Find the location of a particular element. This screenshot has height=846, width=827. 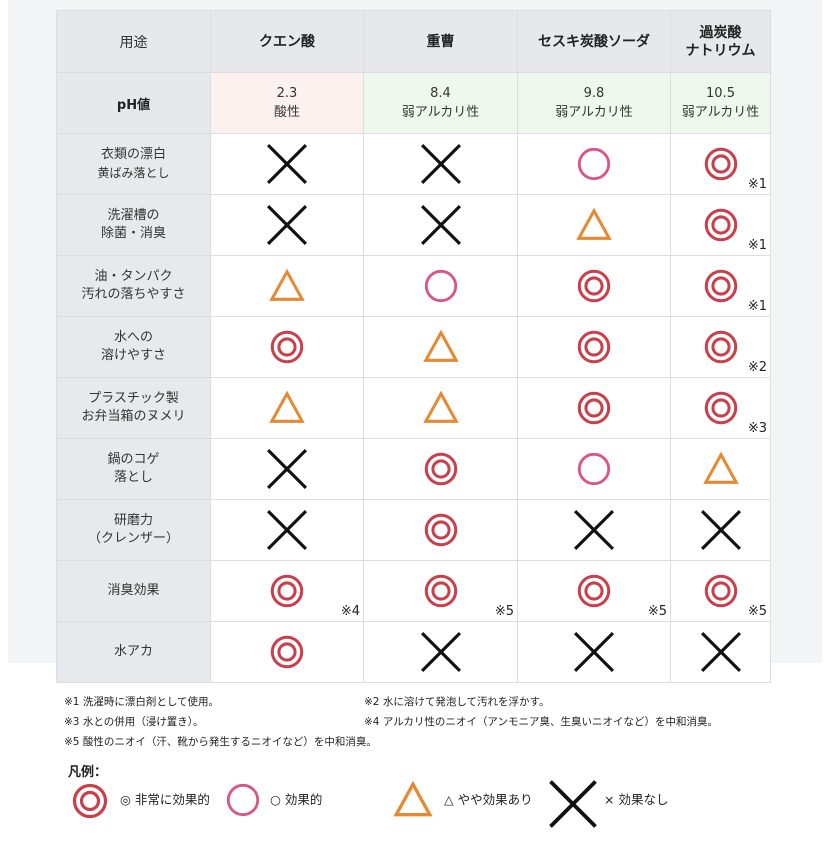

ph-value-cell: 8.4 弱アルカリ性 is located at coordinates (440, 103).